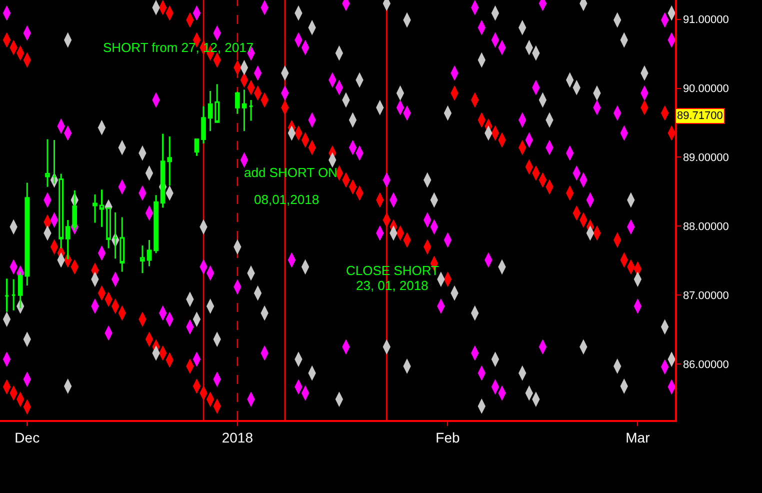  What do you see at coordinates (700, 116) in the screenshot?
I see `text: 89.71700` at bounding box center [700, 116].